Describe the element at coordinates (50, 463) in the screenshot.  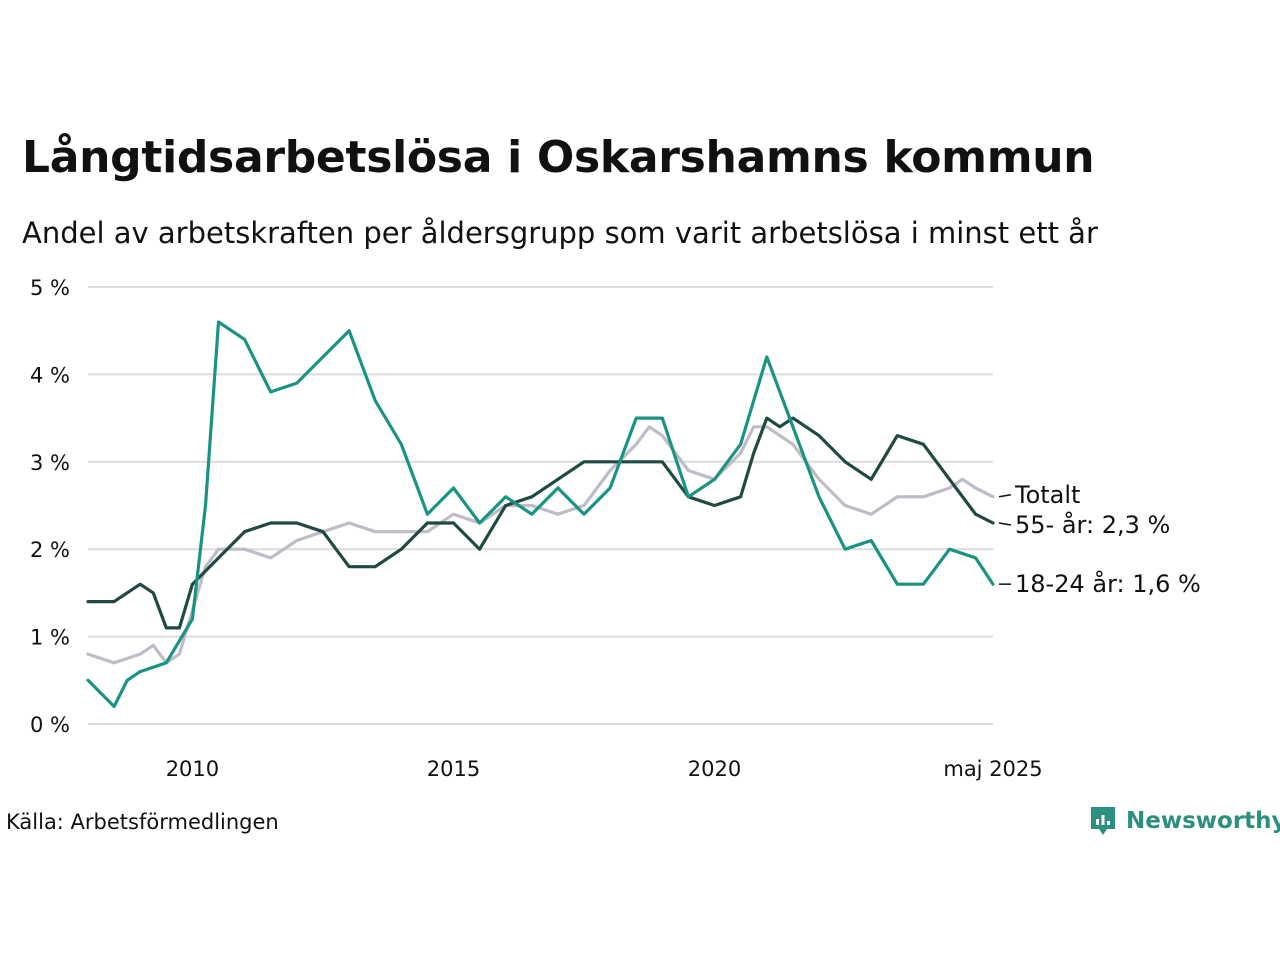
I see `y-tick-label: 3 %` at that location.